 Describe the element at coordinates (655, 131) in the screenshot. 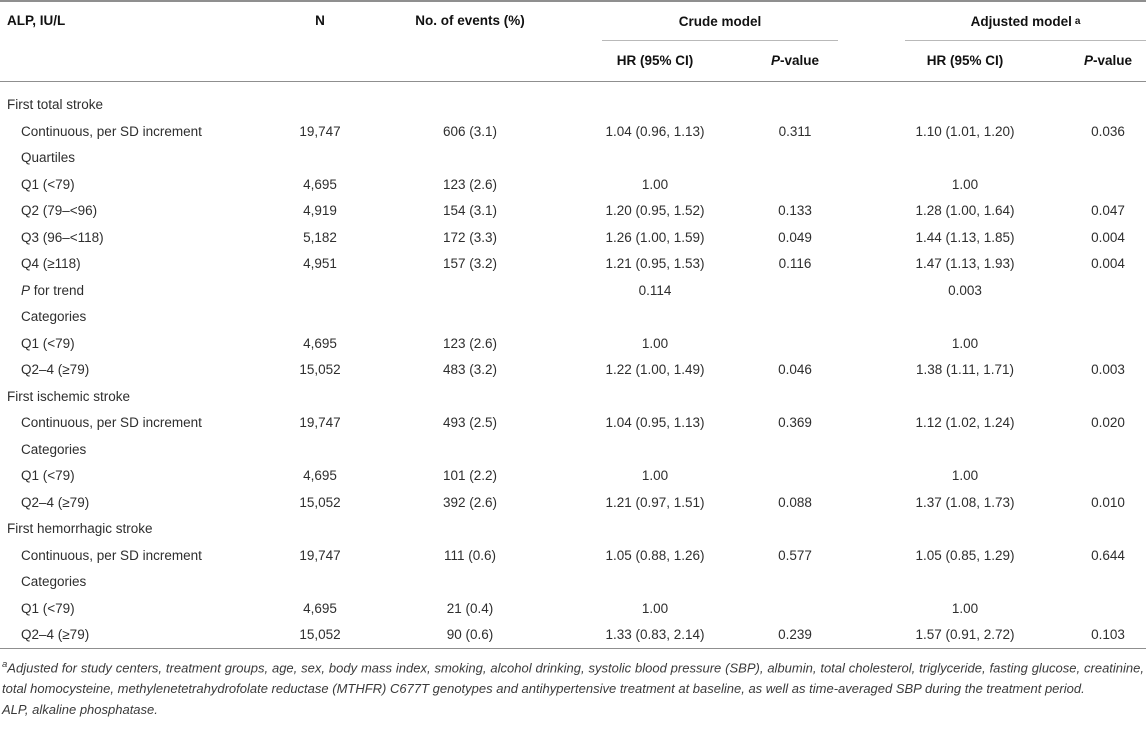

I see `crude-hr-value: 1.04 (0.96, 1.13)` at that location.